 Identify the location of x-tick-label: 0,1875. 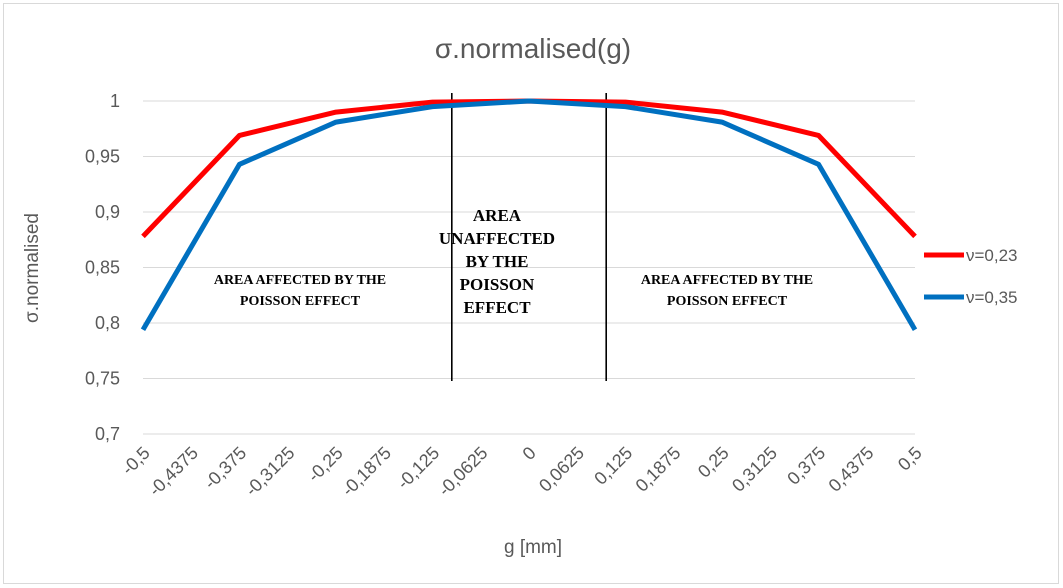
(658, 469).